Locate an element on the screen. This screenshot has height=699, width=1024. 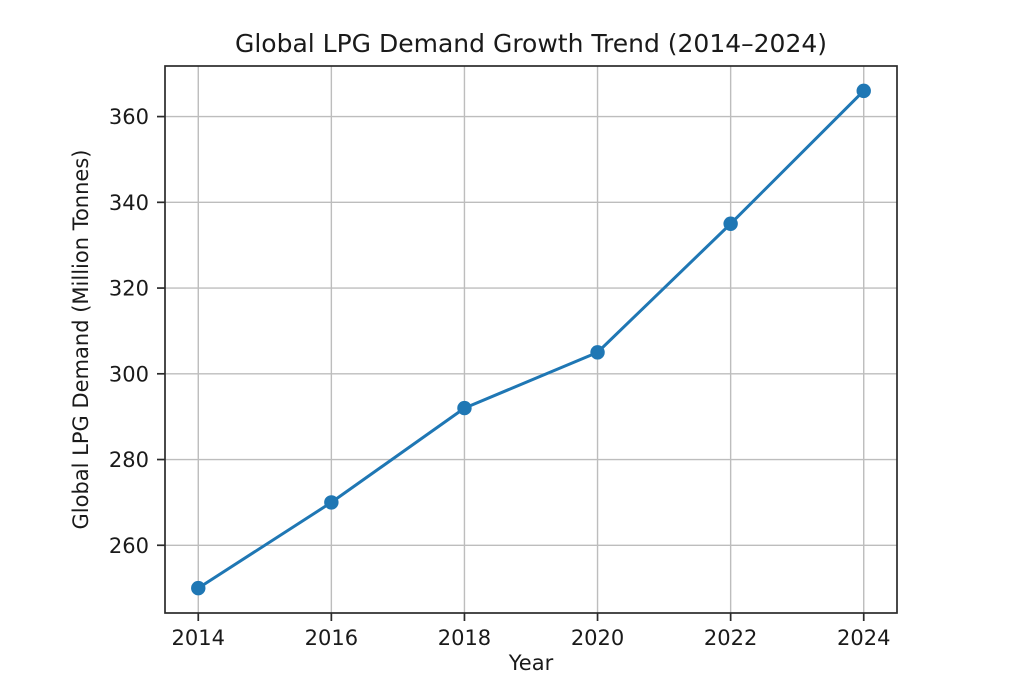
y-tick-label: 360 is located at coordinates (129, 117).